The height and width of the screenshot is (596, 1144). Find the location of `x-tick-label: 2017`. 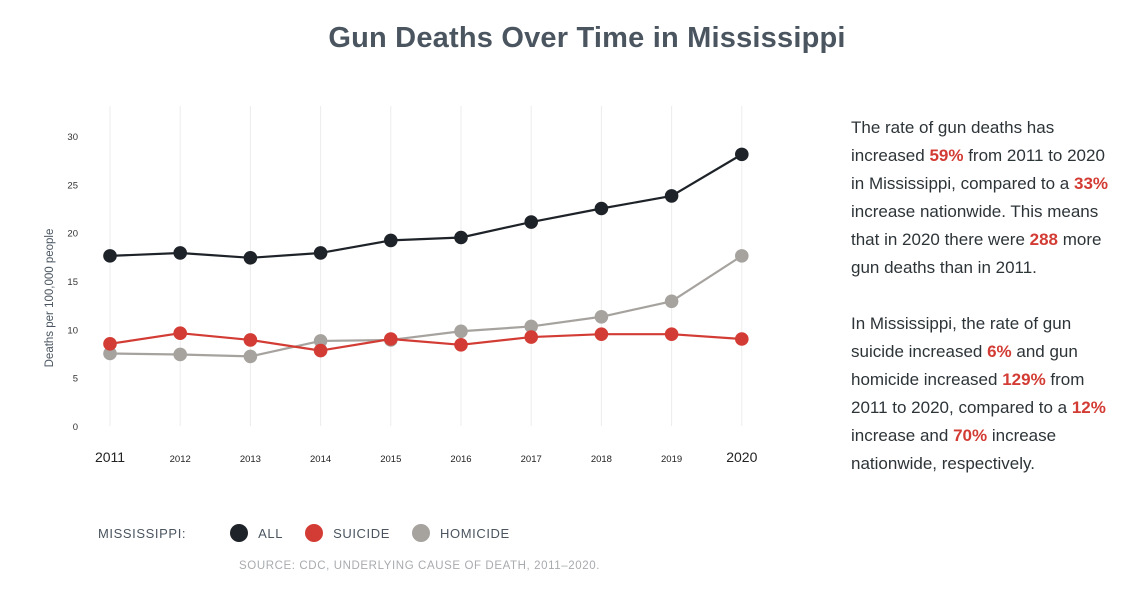

x-tick-label: 2017 is located at coordinates (531, 459).